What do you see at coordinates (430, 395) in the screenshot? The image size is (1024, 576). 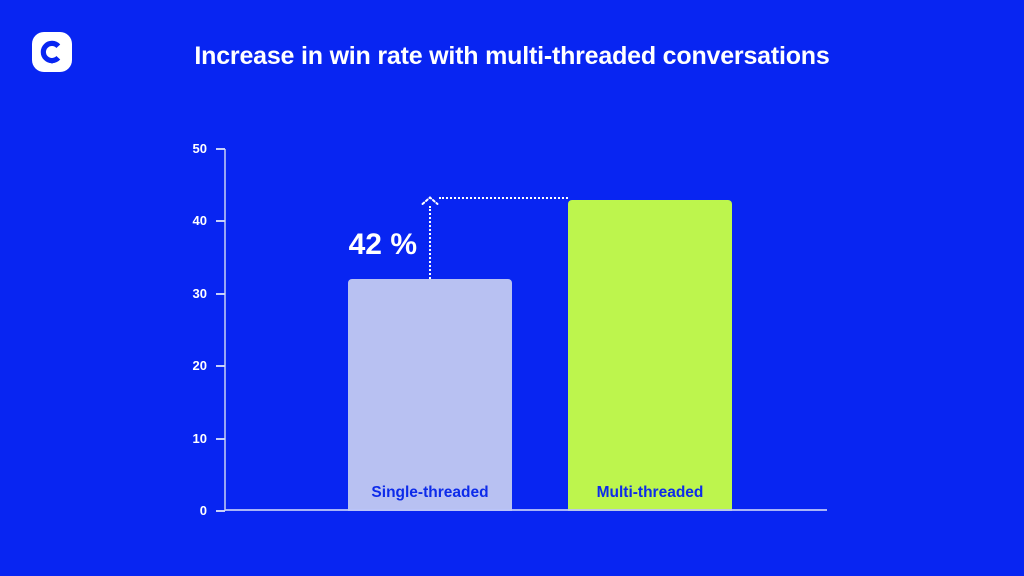 I see `bar-single-threaded: Single-threaded` at bounding box center [430, 395].